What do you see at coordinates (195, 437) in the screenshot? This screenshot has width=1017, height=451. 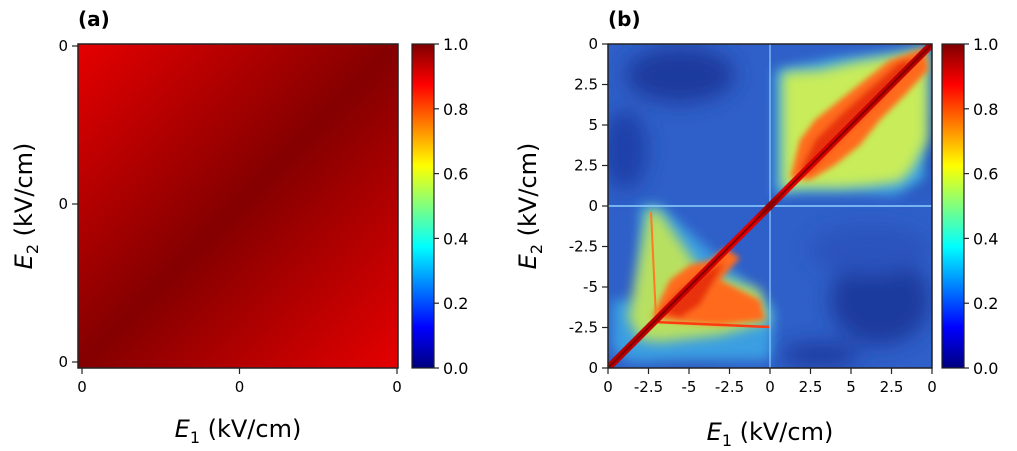 I see `panel-a-x-sub: 1` at bounding box center [195, 437].